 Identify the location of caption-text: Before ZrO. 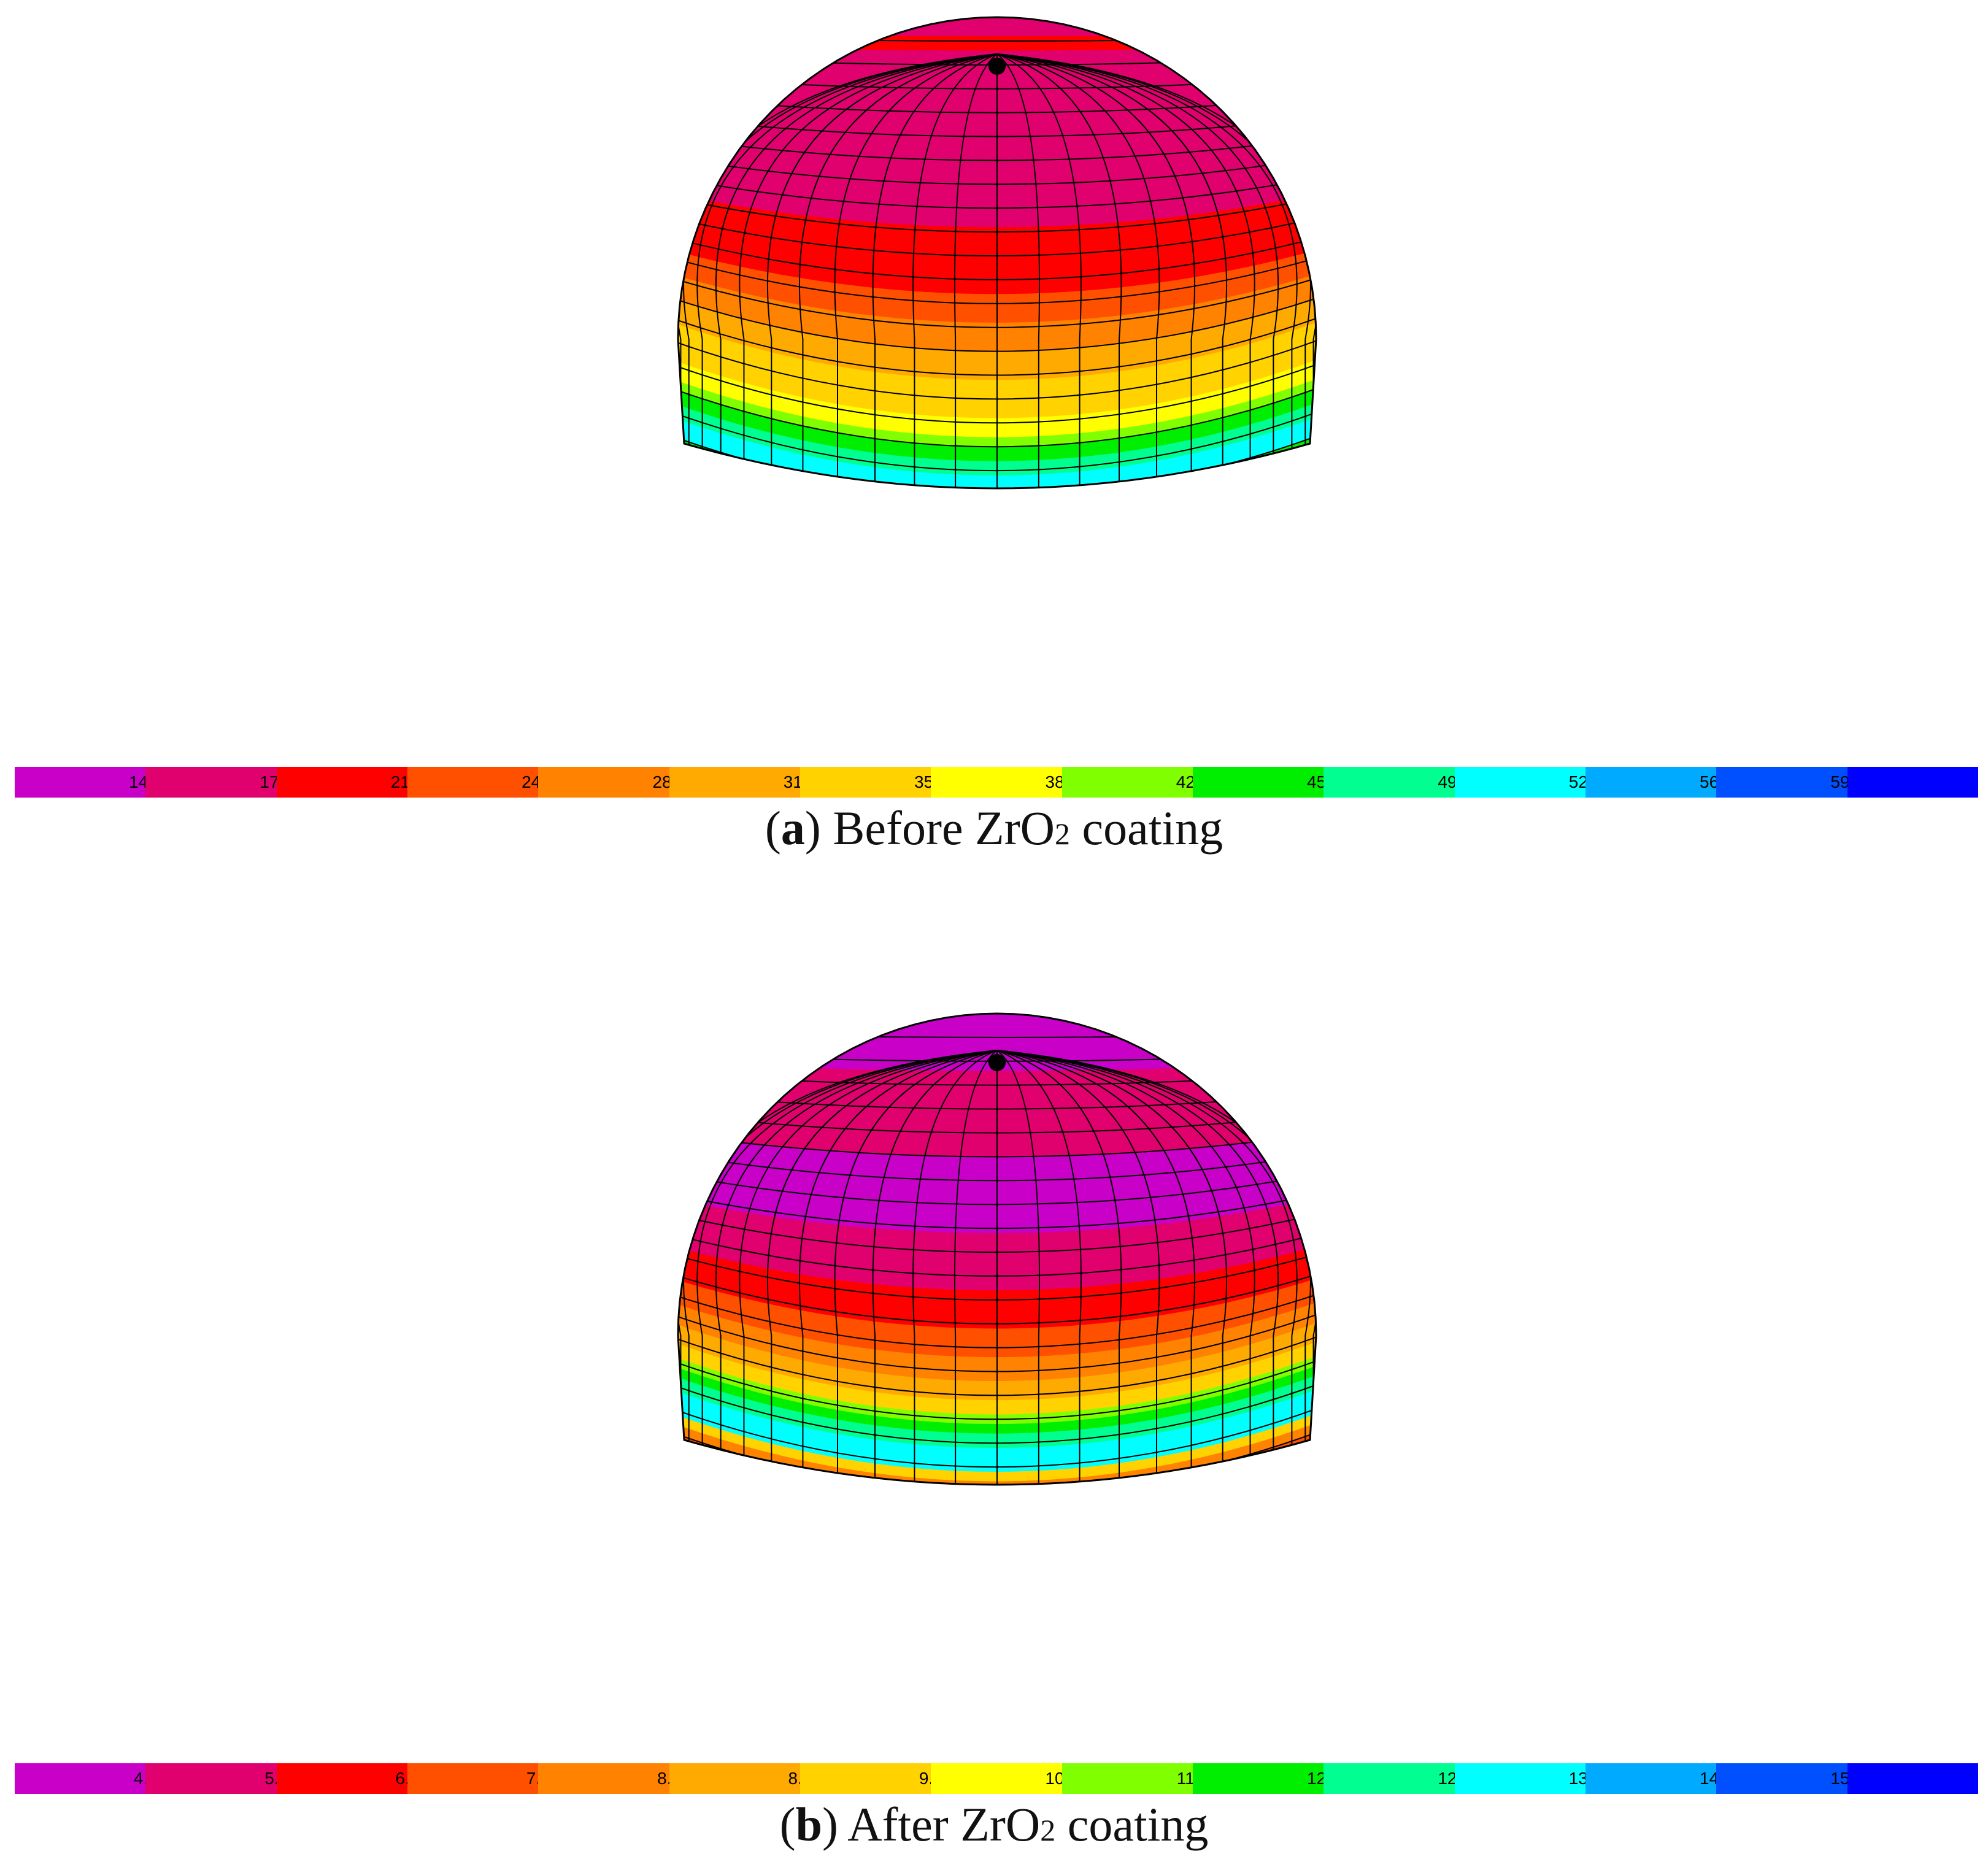
(944, 828).